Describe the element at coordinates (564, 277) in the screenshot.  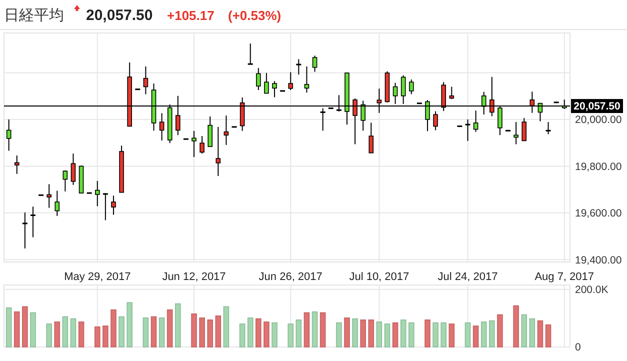
I see `x-tick-label: Aug 7, 2017` at that location.